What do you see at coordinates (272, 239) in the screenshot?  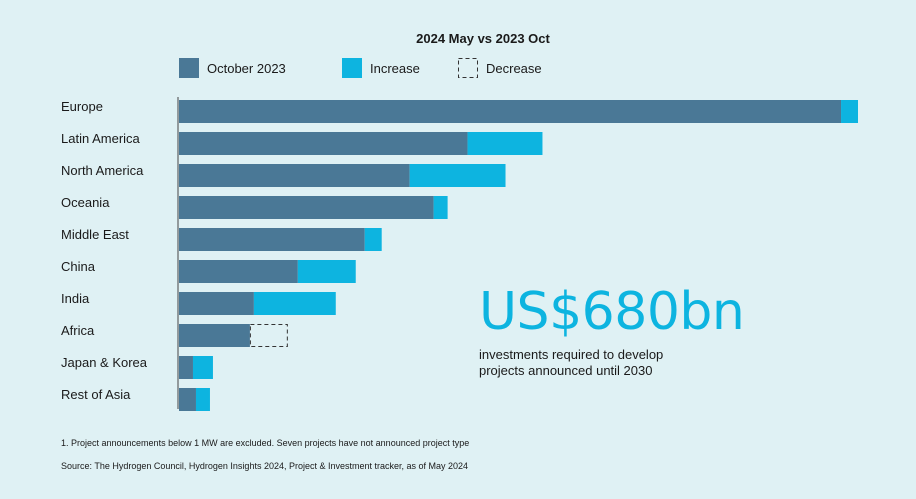 I see `bar-october-2023-middle-east` at bounding box center [272, 239].